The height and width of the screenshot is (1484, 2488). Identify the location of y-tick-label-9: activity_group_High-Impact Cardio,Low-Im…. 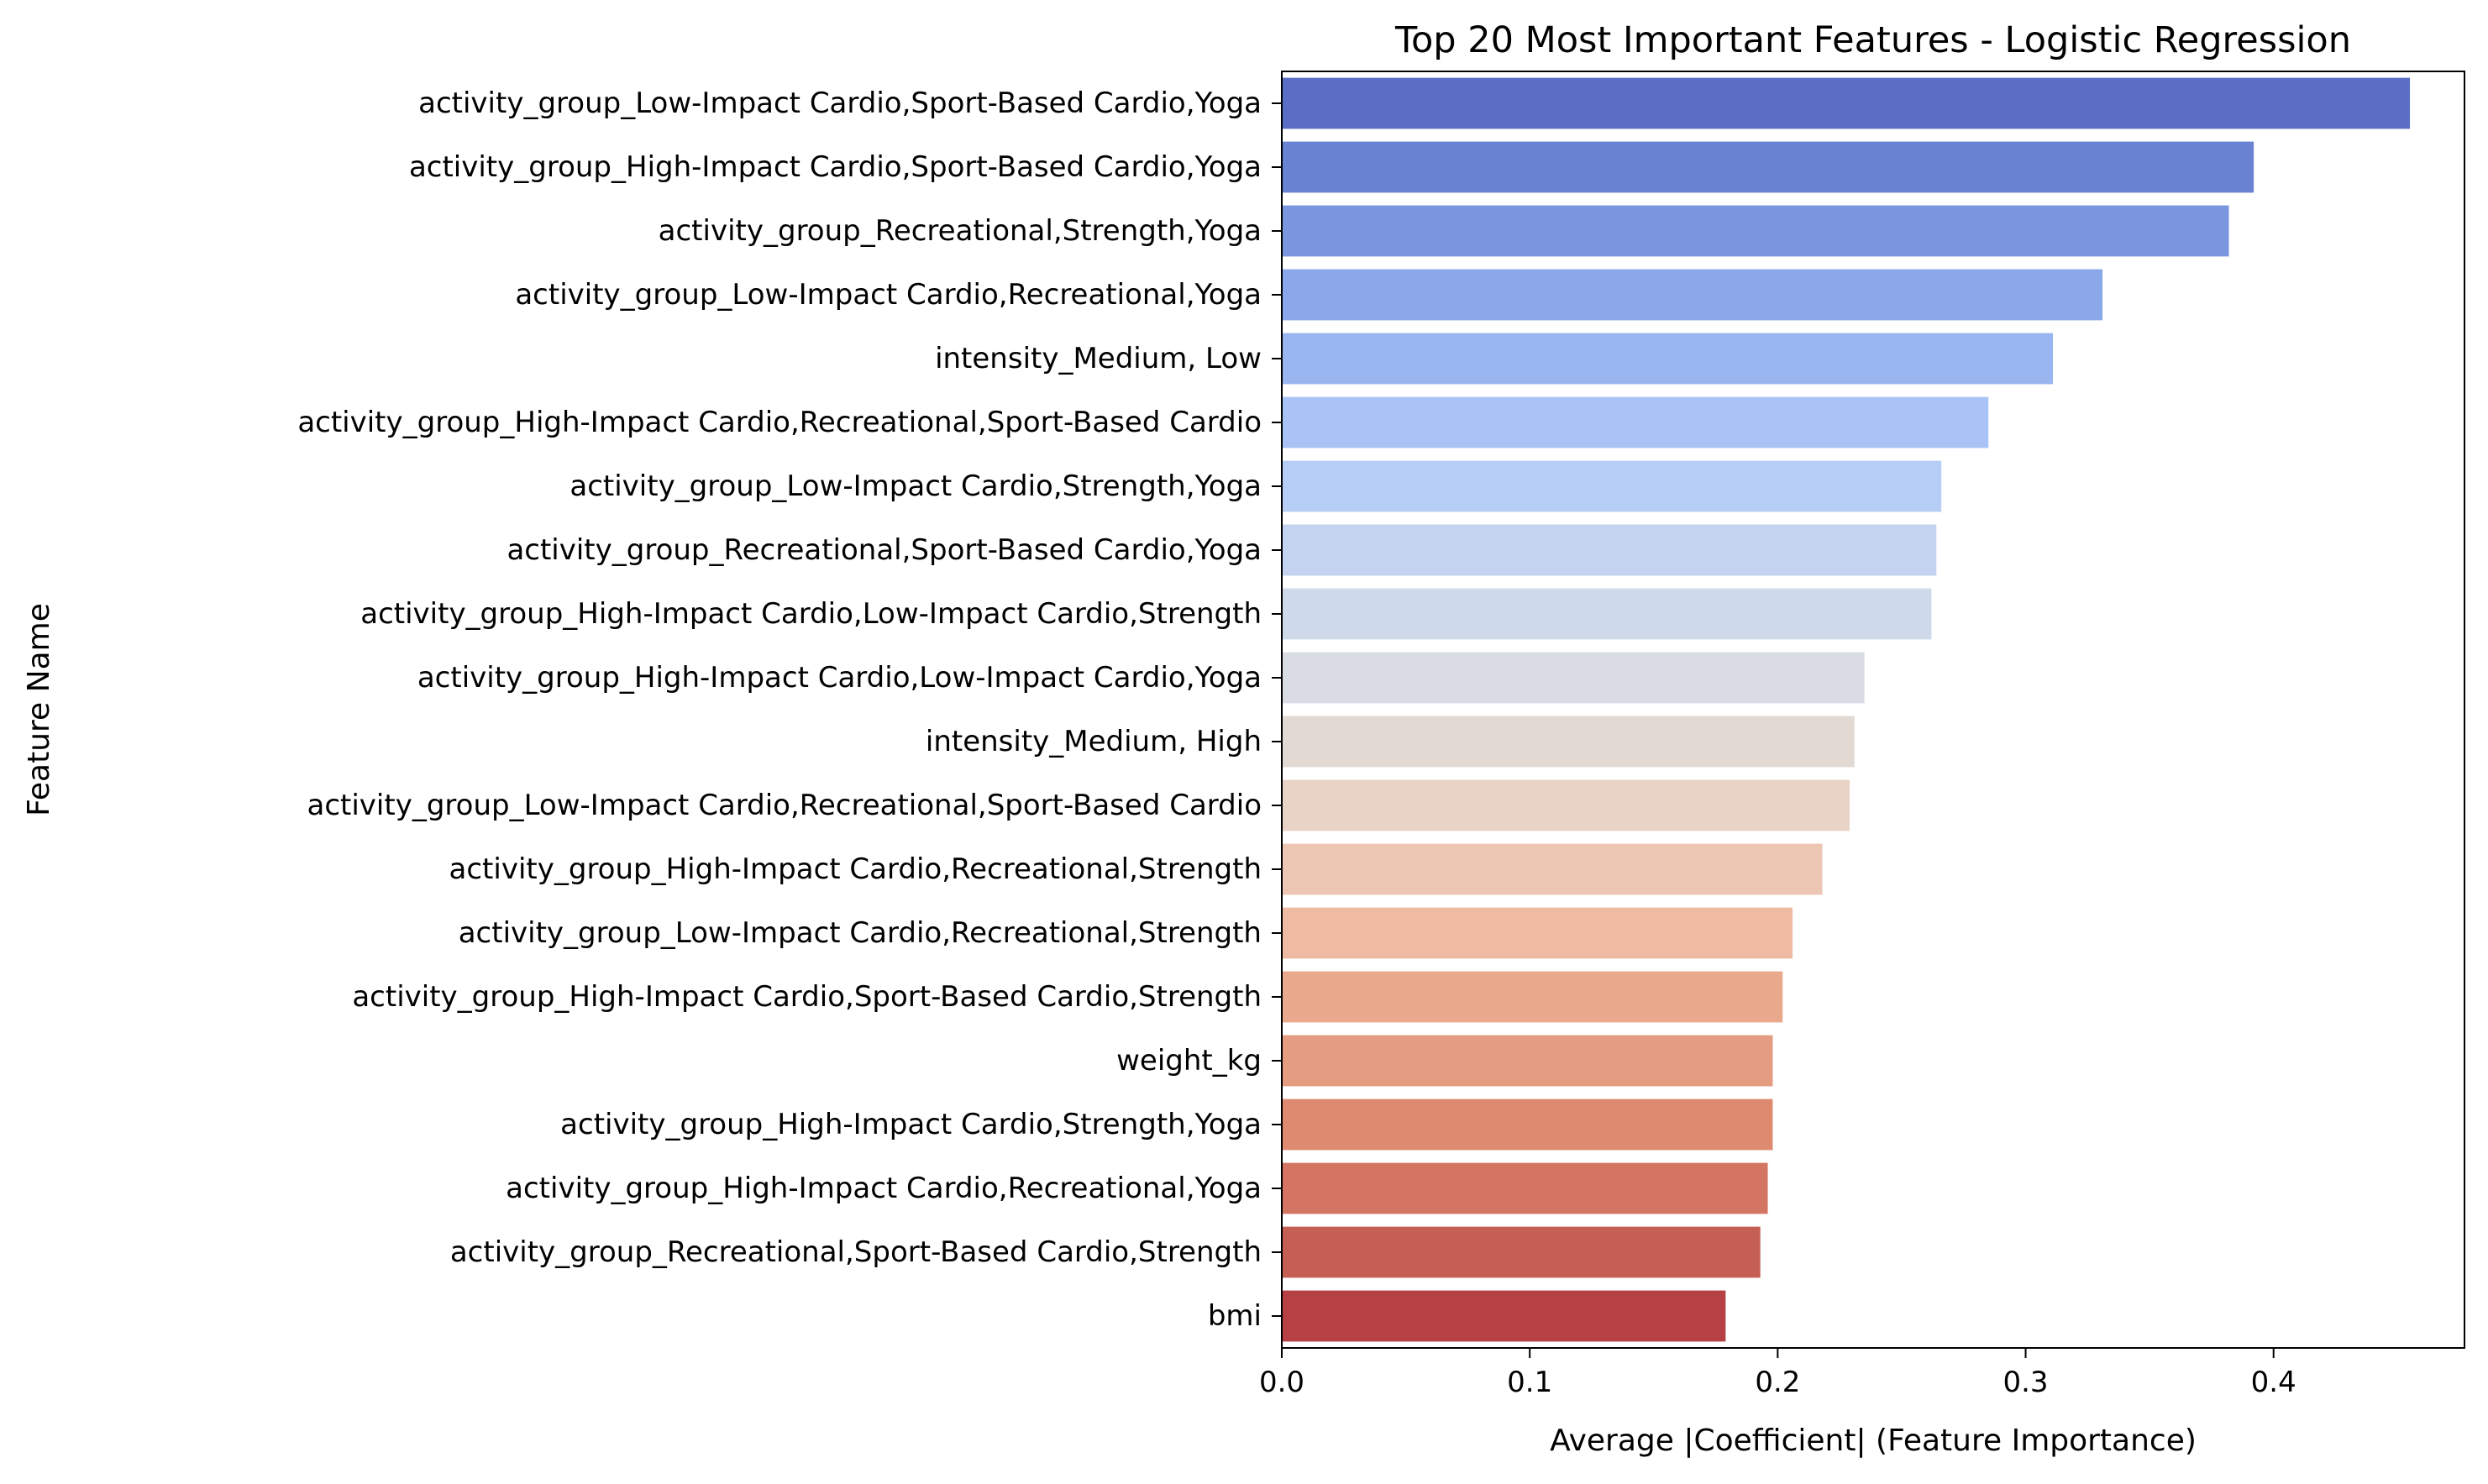
(811, 614).